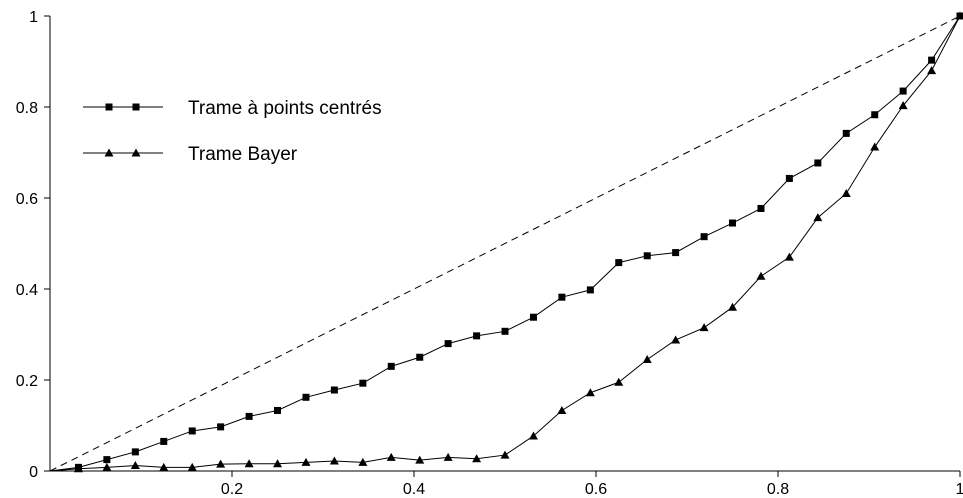  I want to click on y-tick-label: 0, so click(33, 472).